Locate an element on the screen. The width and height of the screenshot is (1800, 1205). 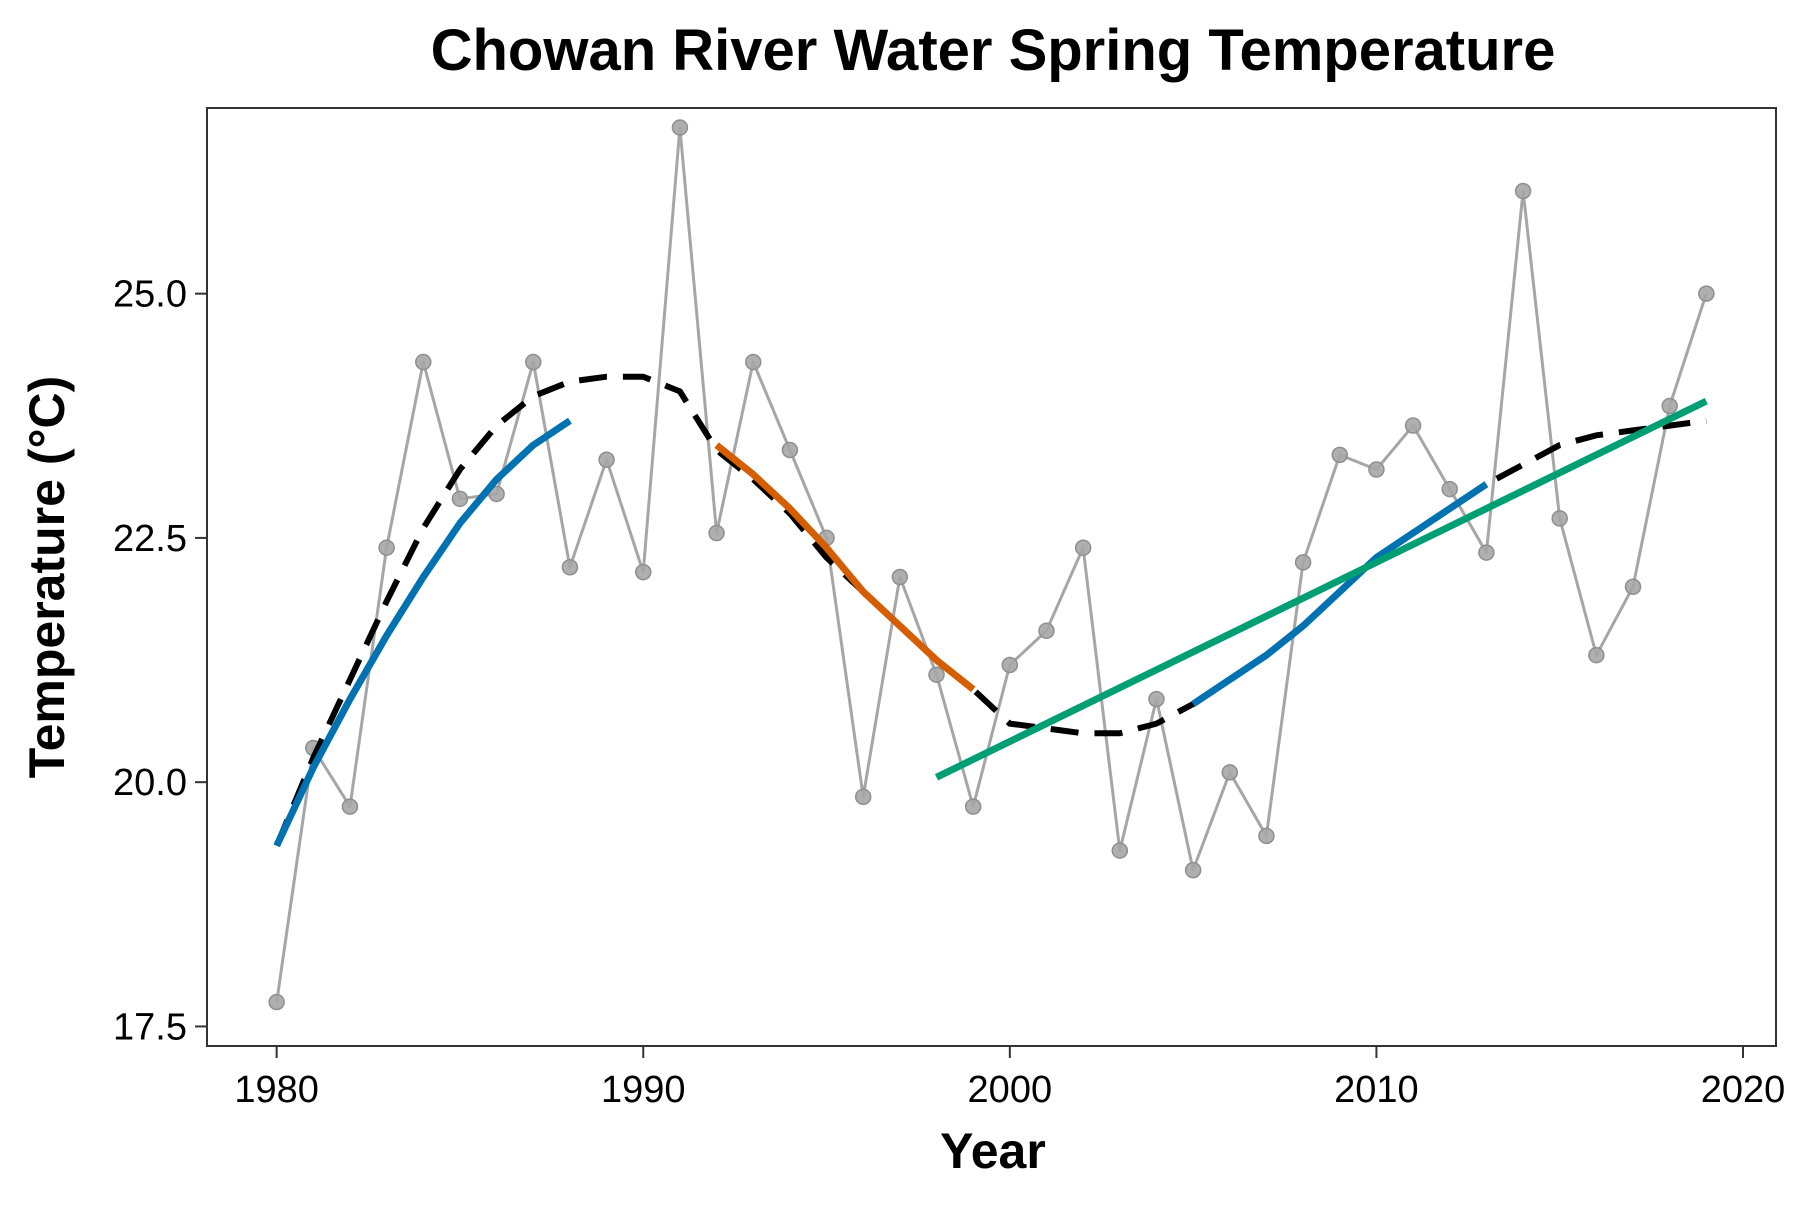
y-tick-label: 20.0 is located at coordinates (150, 783).